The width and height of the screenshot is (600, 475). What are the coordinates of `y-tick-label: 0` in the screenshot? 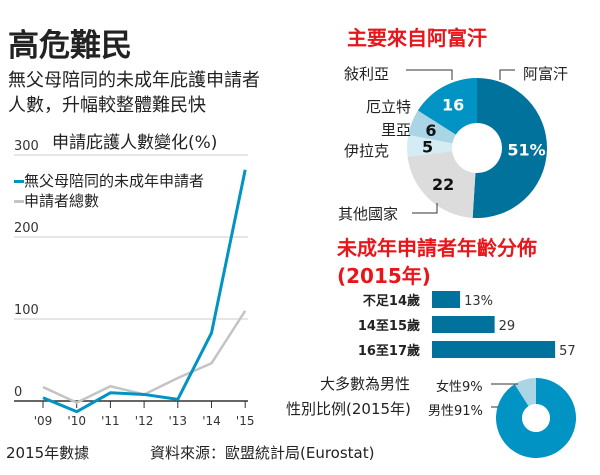 It's located at (18, 392).